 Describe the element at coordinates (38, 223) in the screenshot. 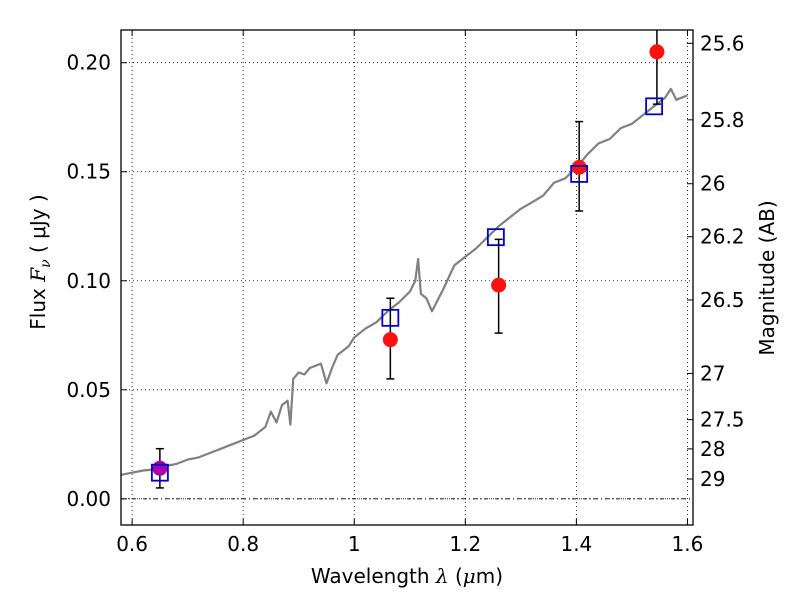

I see `y-axis-label-unit: ( μJy )` at that location.